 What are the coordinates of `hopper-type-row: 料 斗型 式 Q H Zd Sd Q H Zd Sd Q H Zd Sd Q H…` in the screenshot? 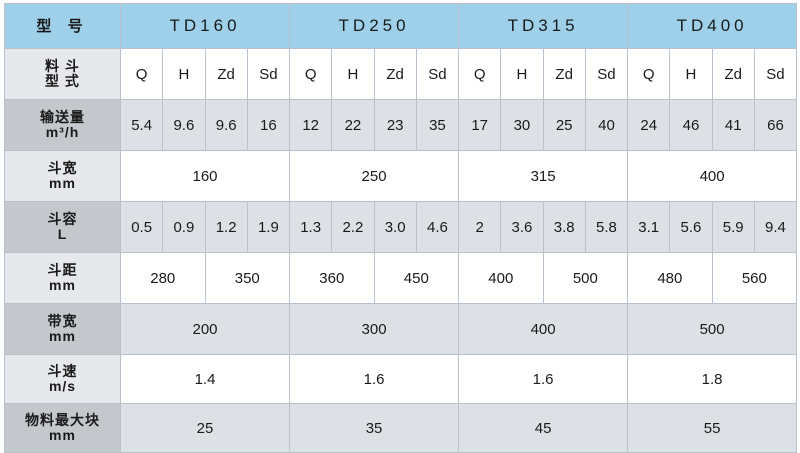 It's located at (401, 74).